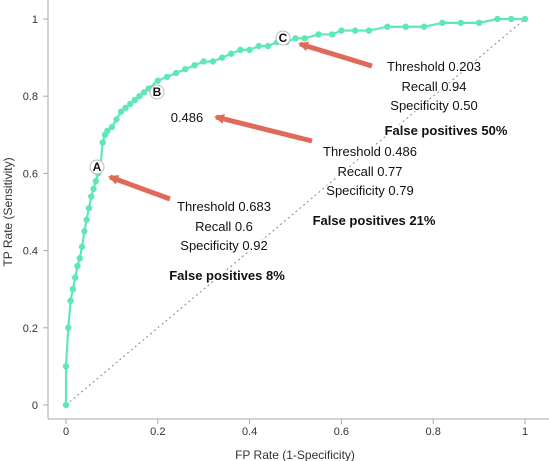  I want to click on point-marker-a: A, so click(97, 167).